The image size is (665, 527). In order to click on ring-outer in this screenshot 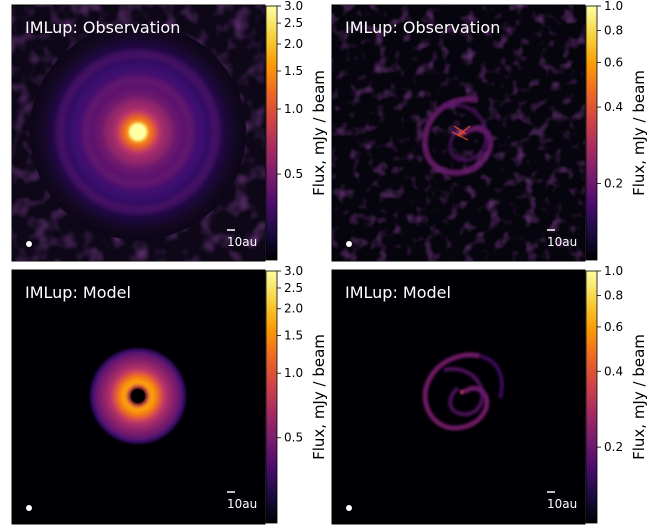, I will do `click(138, 132)`.